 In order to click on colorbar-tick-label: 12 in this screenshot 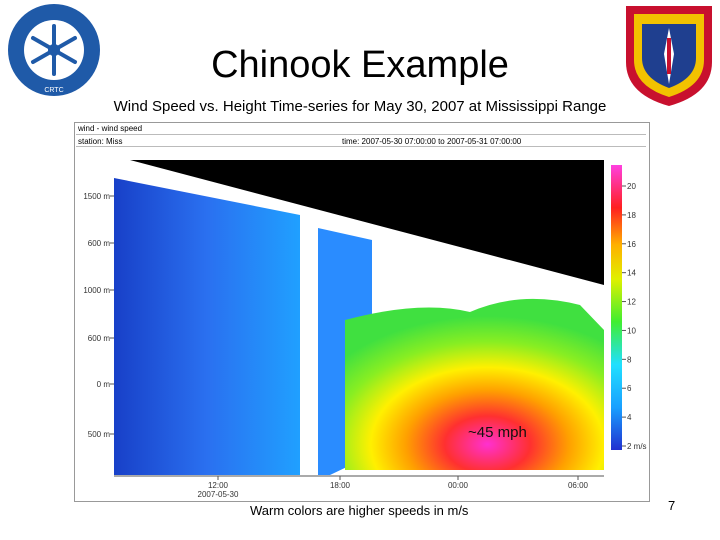, I will do `click(631, 302)`.